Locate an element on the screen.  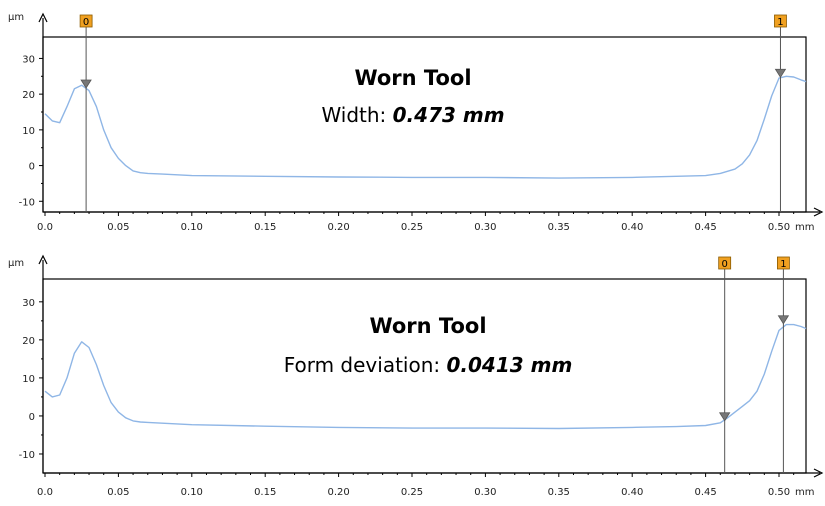
measurement-text: Width: 0.473 mm is located at coordinates (412, 115).